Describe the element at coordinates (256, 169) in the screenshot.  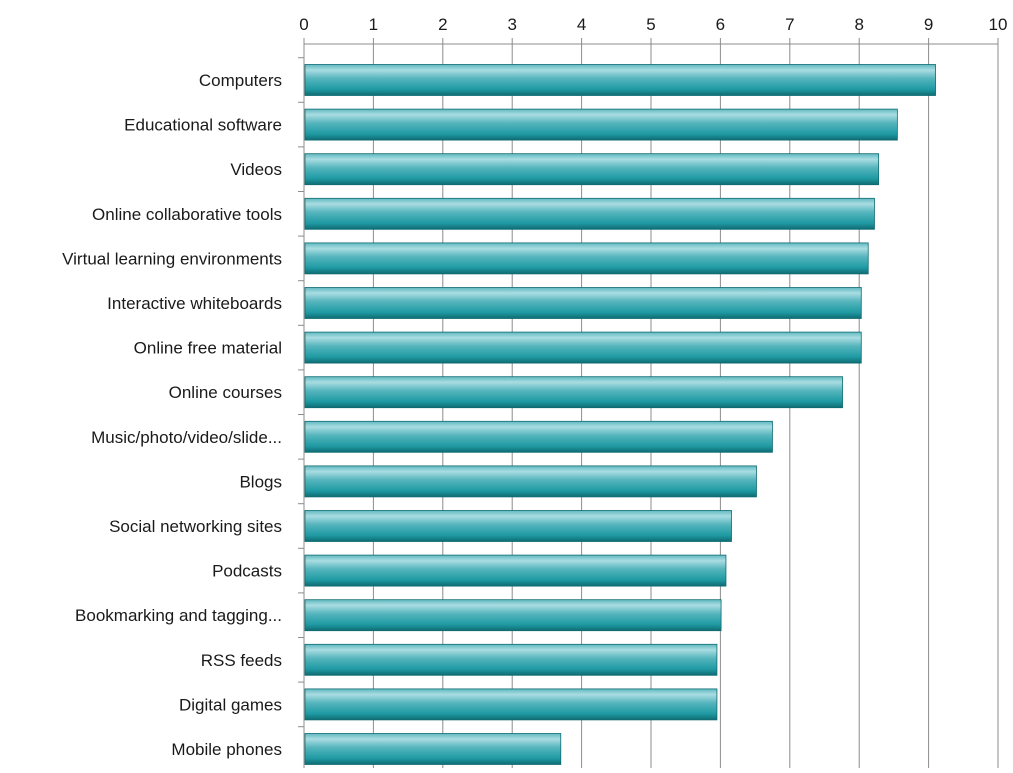
I see `category-label: Videos` at that location.